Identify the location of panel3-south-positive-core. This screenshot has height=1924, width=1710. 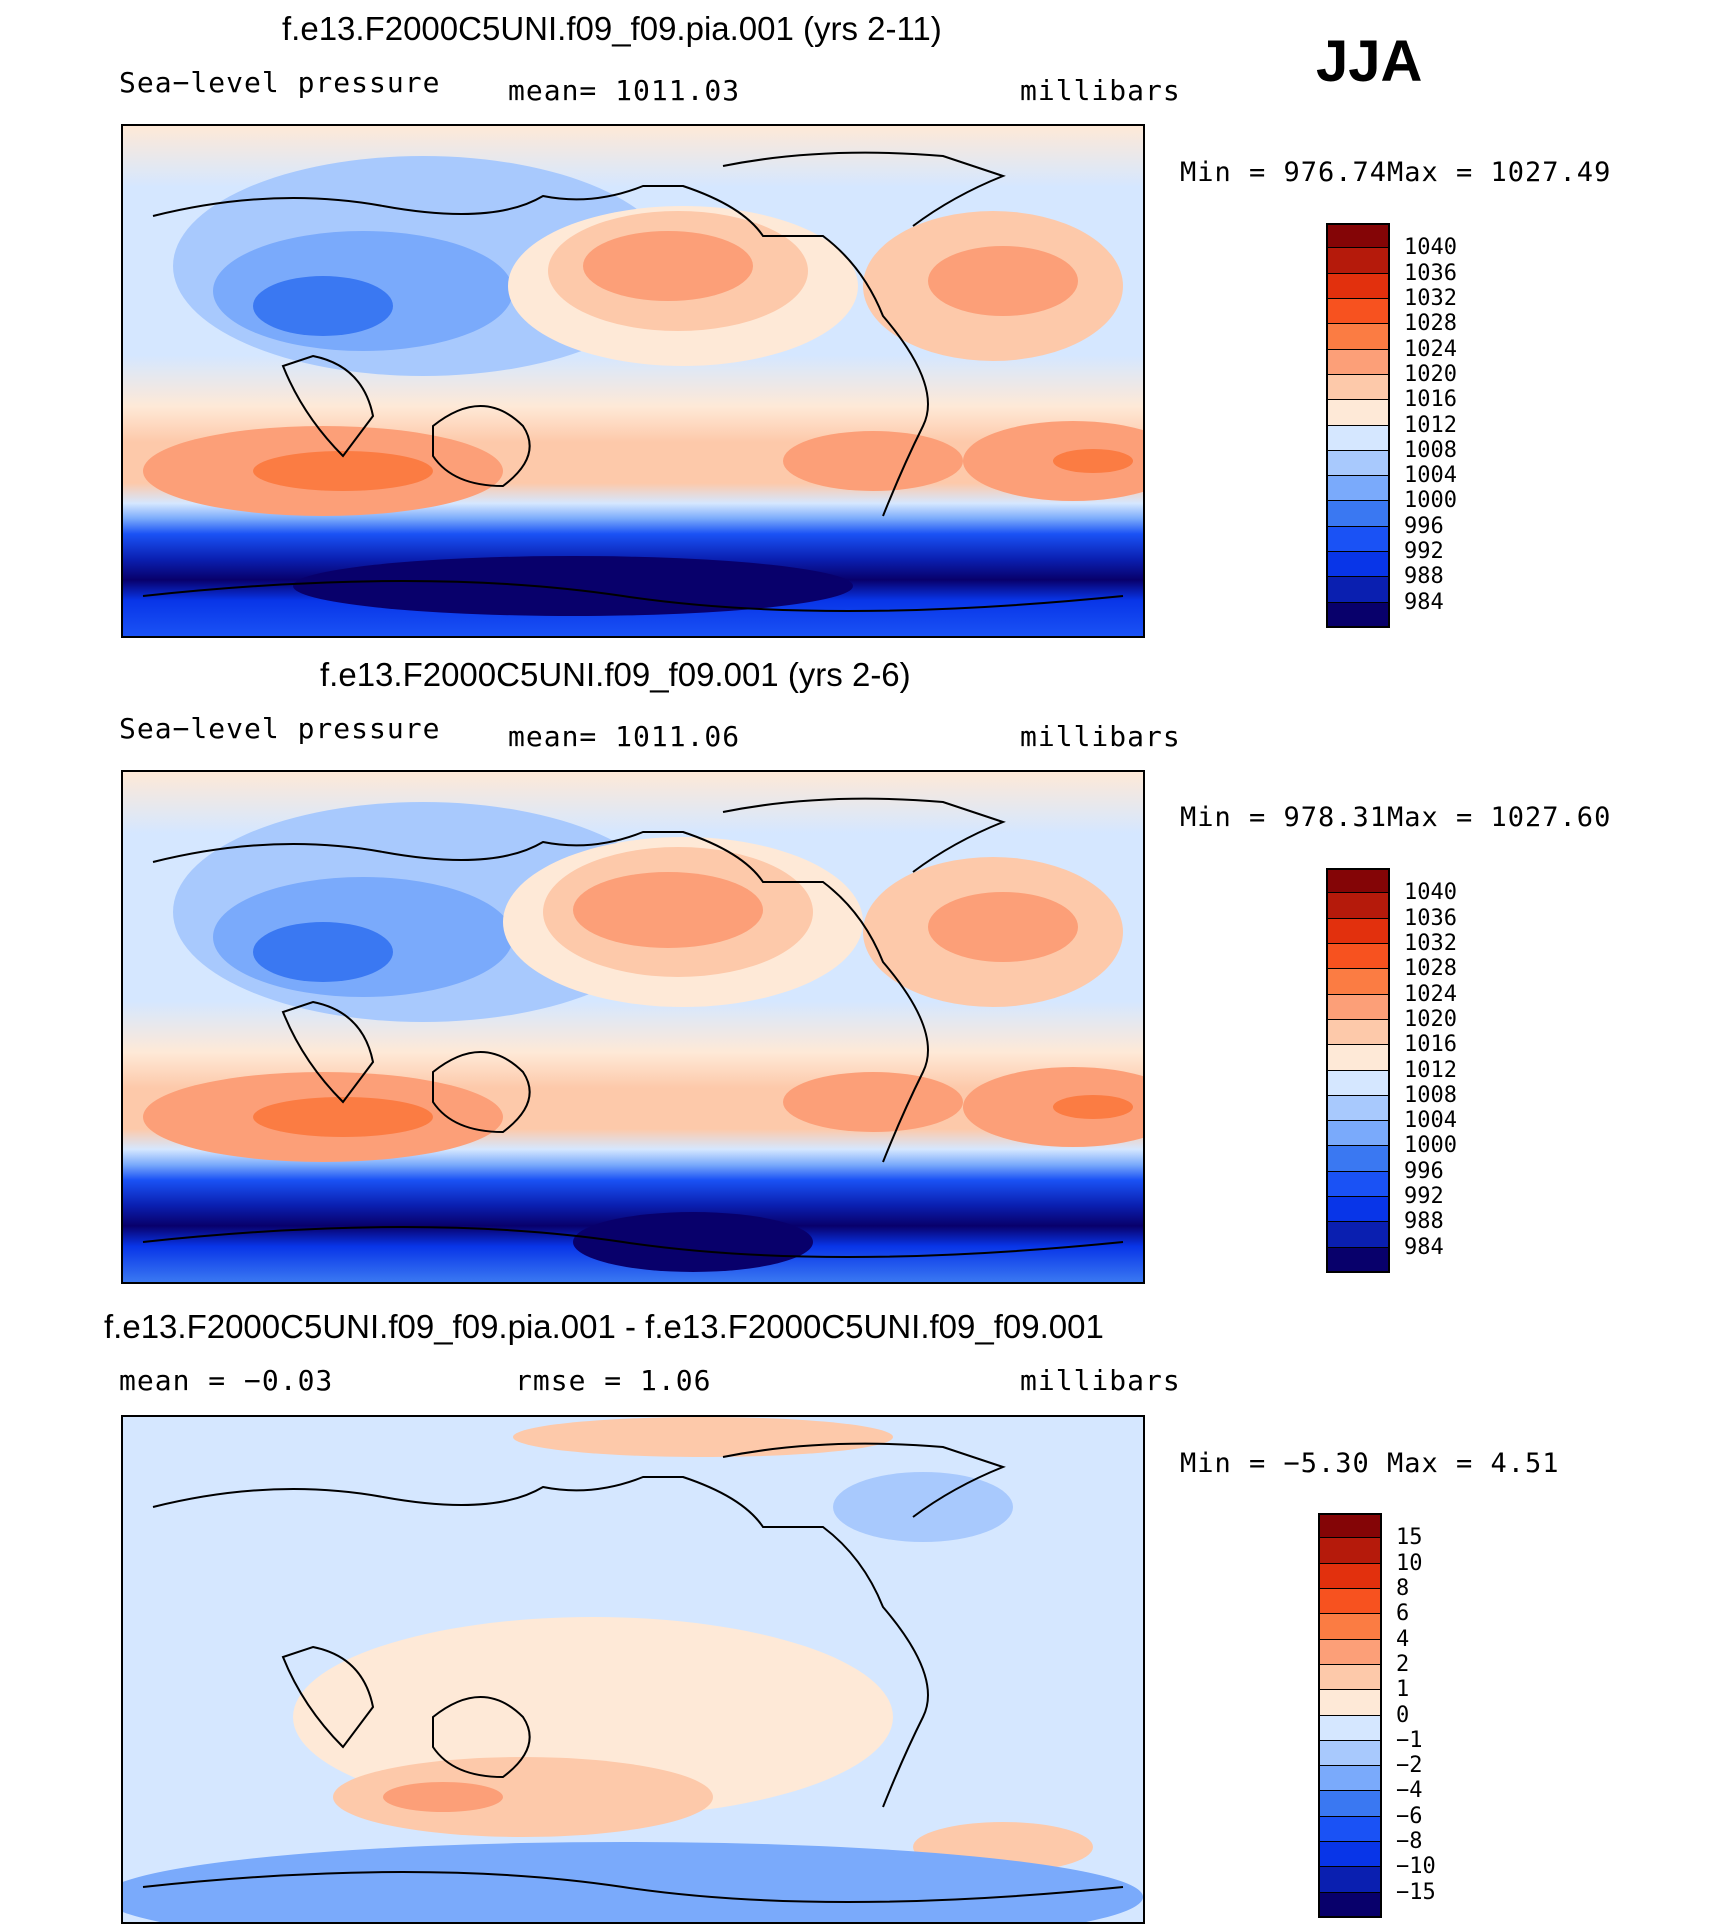
(443, 1797).